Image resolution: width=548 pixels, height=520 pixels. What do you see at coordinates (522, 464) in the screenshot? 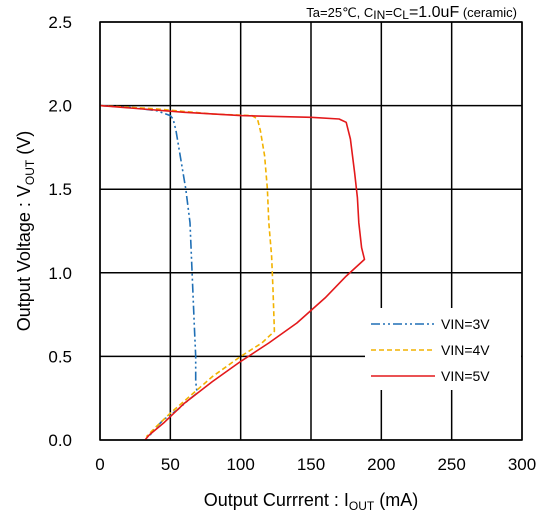
I see `x-tick-label: 300` at bounding box center [522, 464].